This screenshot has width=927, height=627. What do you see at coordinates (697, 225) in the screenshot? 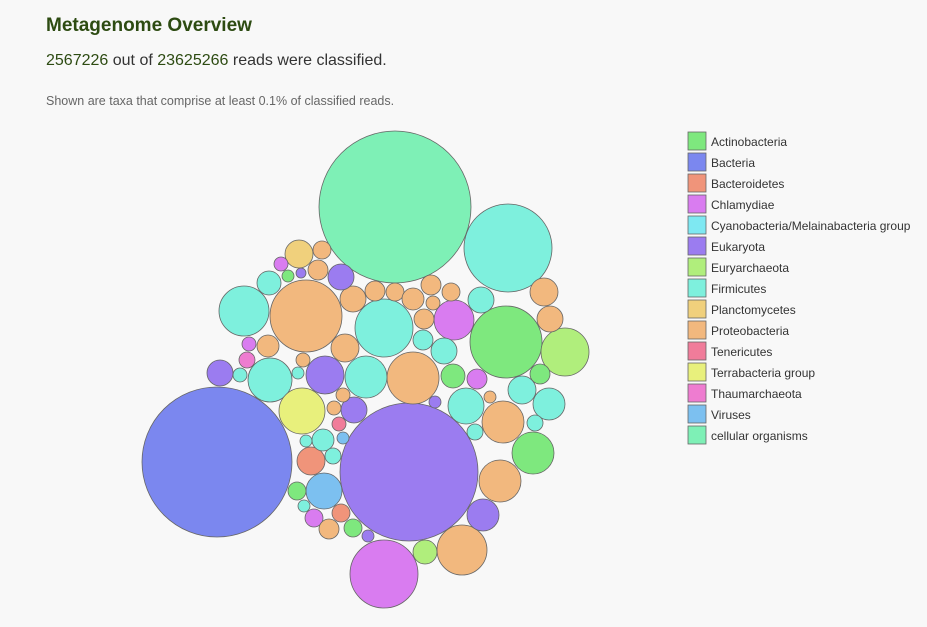
I see `legend-swatch-cyanobacteria-melainabacteria-group` at bounding box center [697, 225].